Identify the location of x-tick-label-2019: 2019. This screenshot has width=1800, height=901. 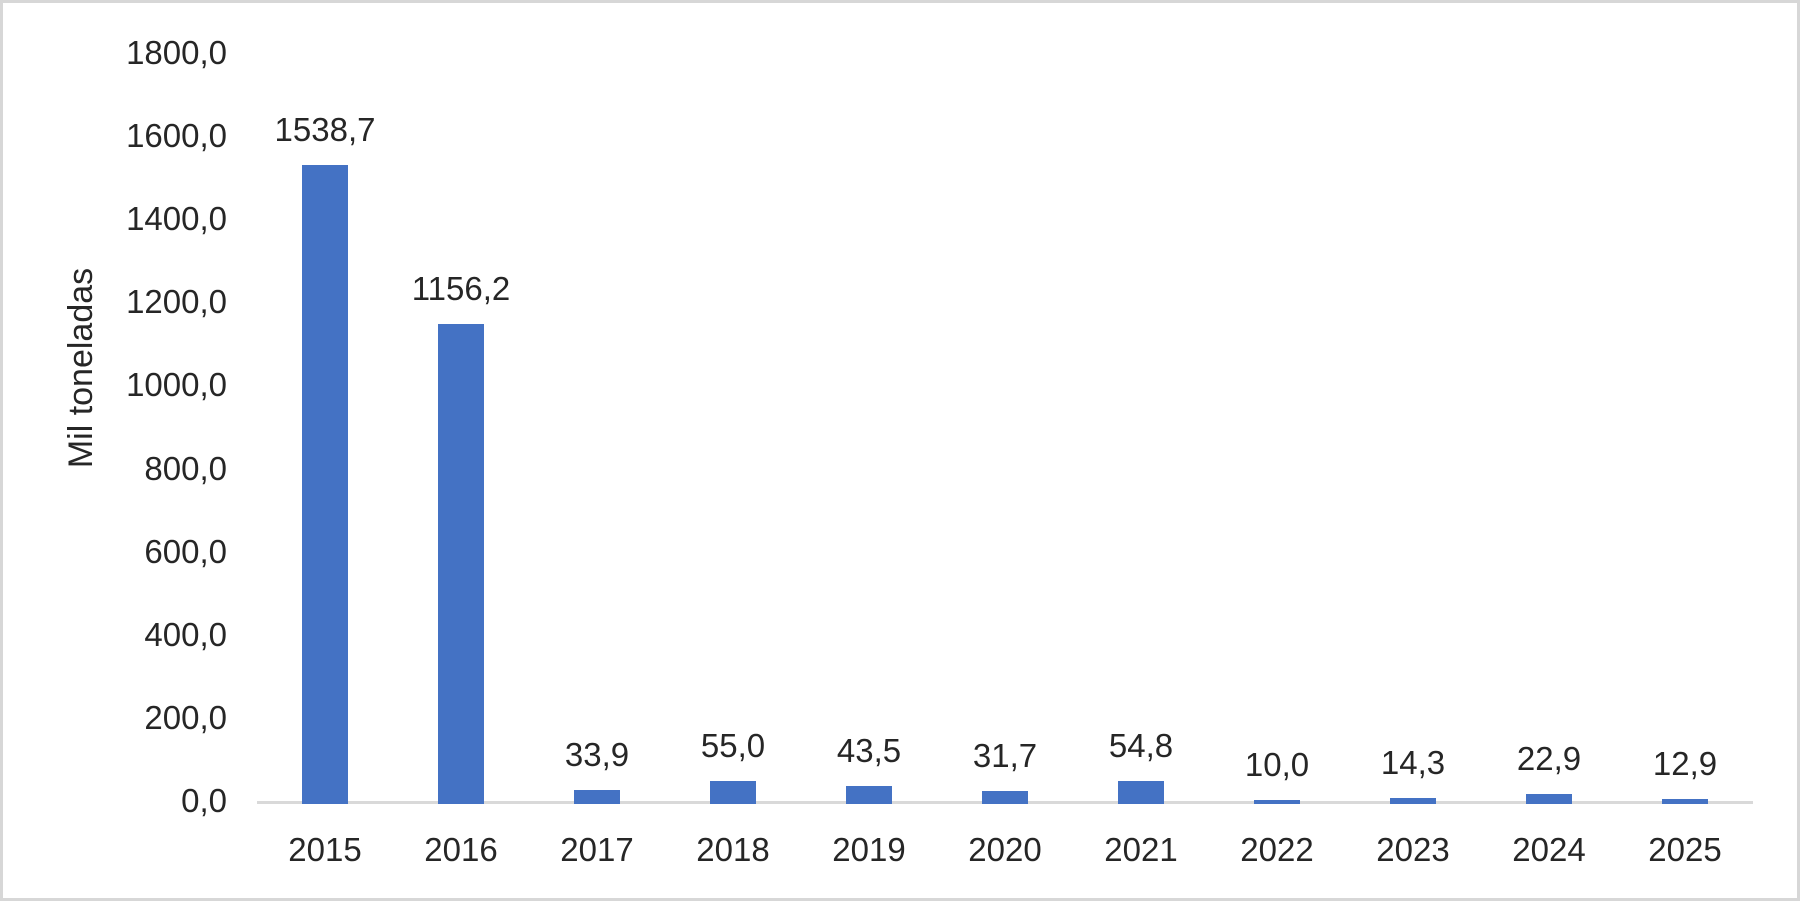
(869, 849).